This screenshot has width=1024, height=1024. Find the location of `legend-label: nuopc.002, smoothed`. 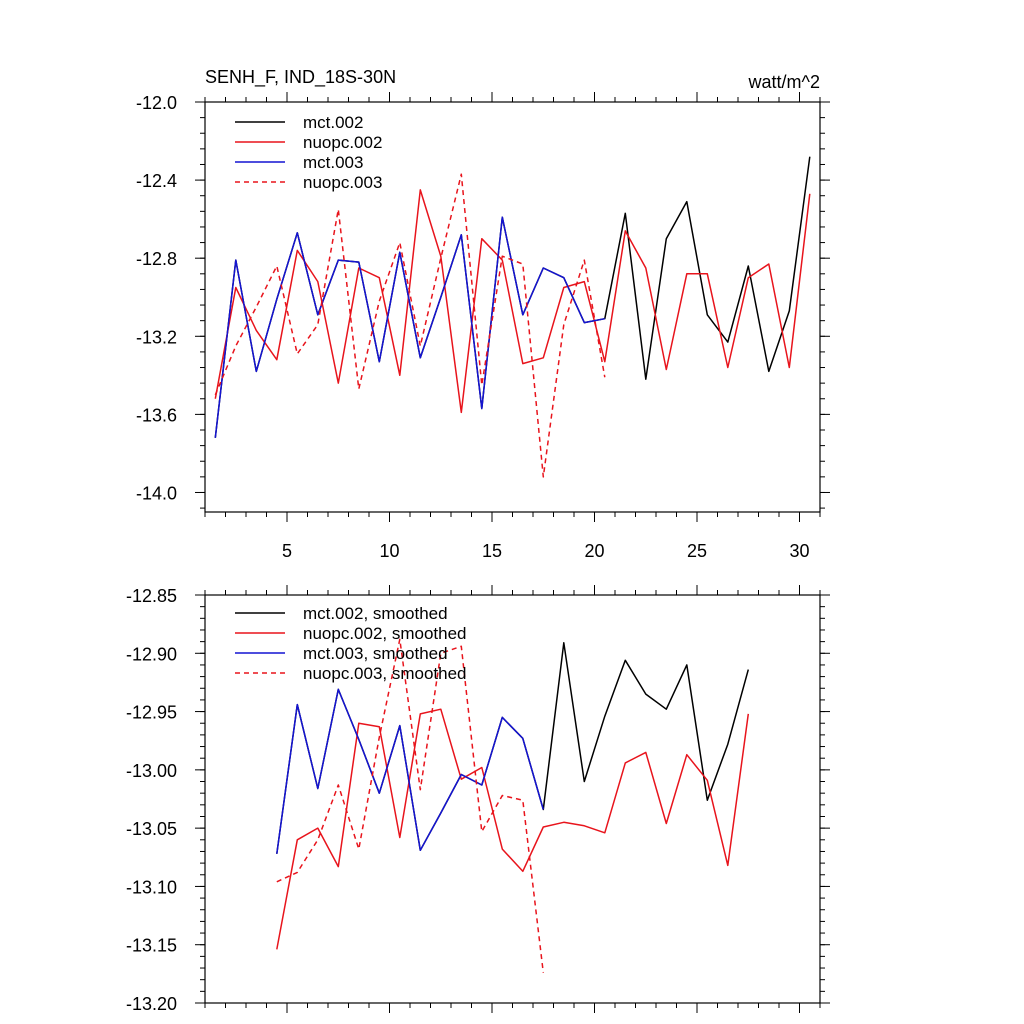

legend-label: nuopc.002, smoothed is located at coordinates (385, 633).